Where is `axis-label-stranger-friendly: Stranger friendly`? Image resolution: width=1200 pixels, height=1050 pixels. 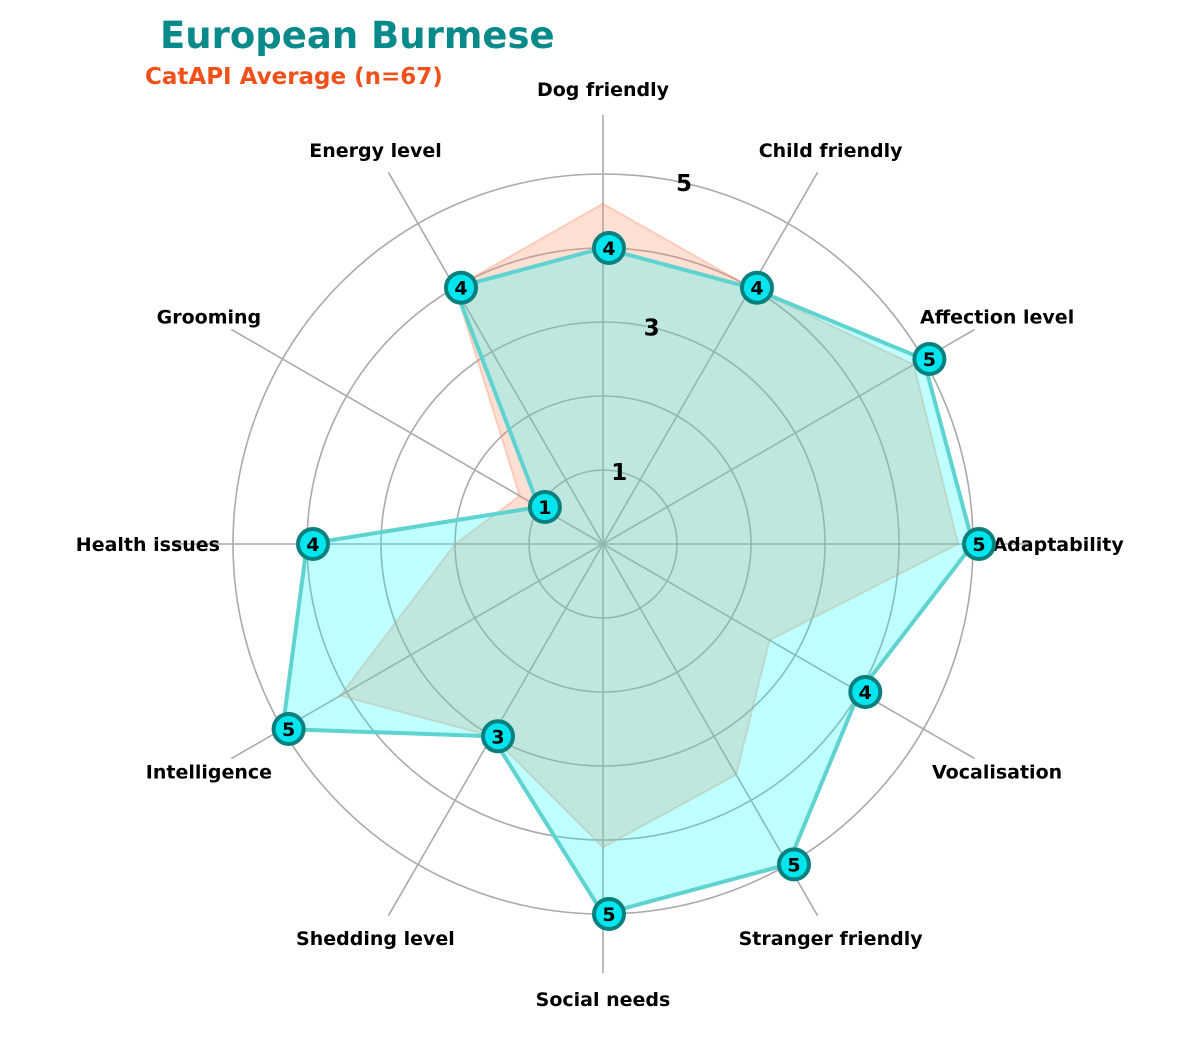
axis-label-stranger-friendly: Stranger friendly is located at coordinates (831, 939).